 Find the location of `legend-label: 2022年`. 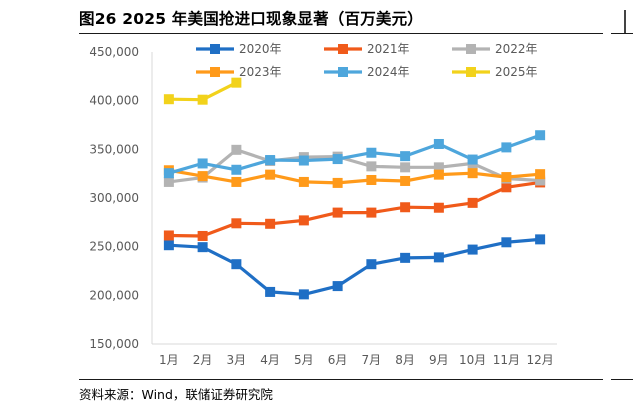

legend-label: 2022年 is located at coordinates (516, 49).